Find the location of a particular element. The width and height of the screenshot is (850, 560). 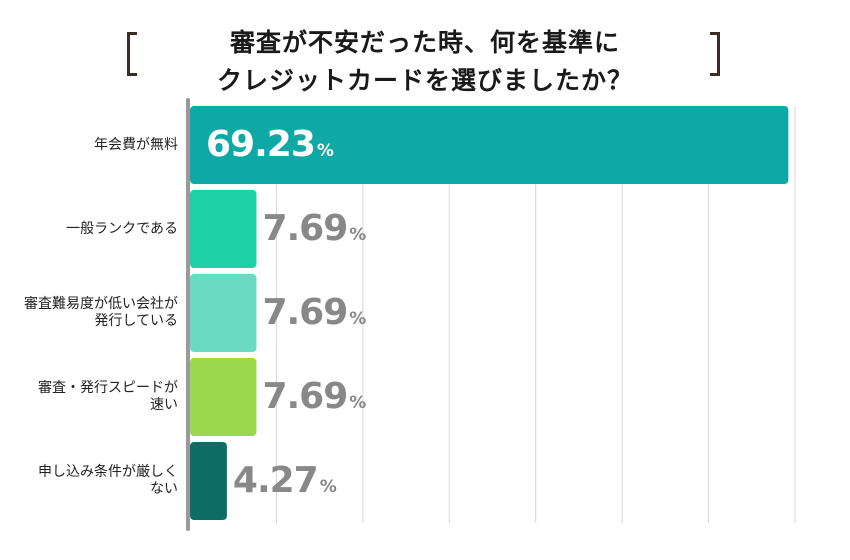

bar-value-label: 69.23% is located at coordinates (270, 144).